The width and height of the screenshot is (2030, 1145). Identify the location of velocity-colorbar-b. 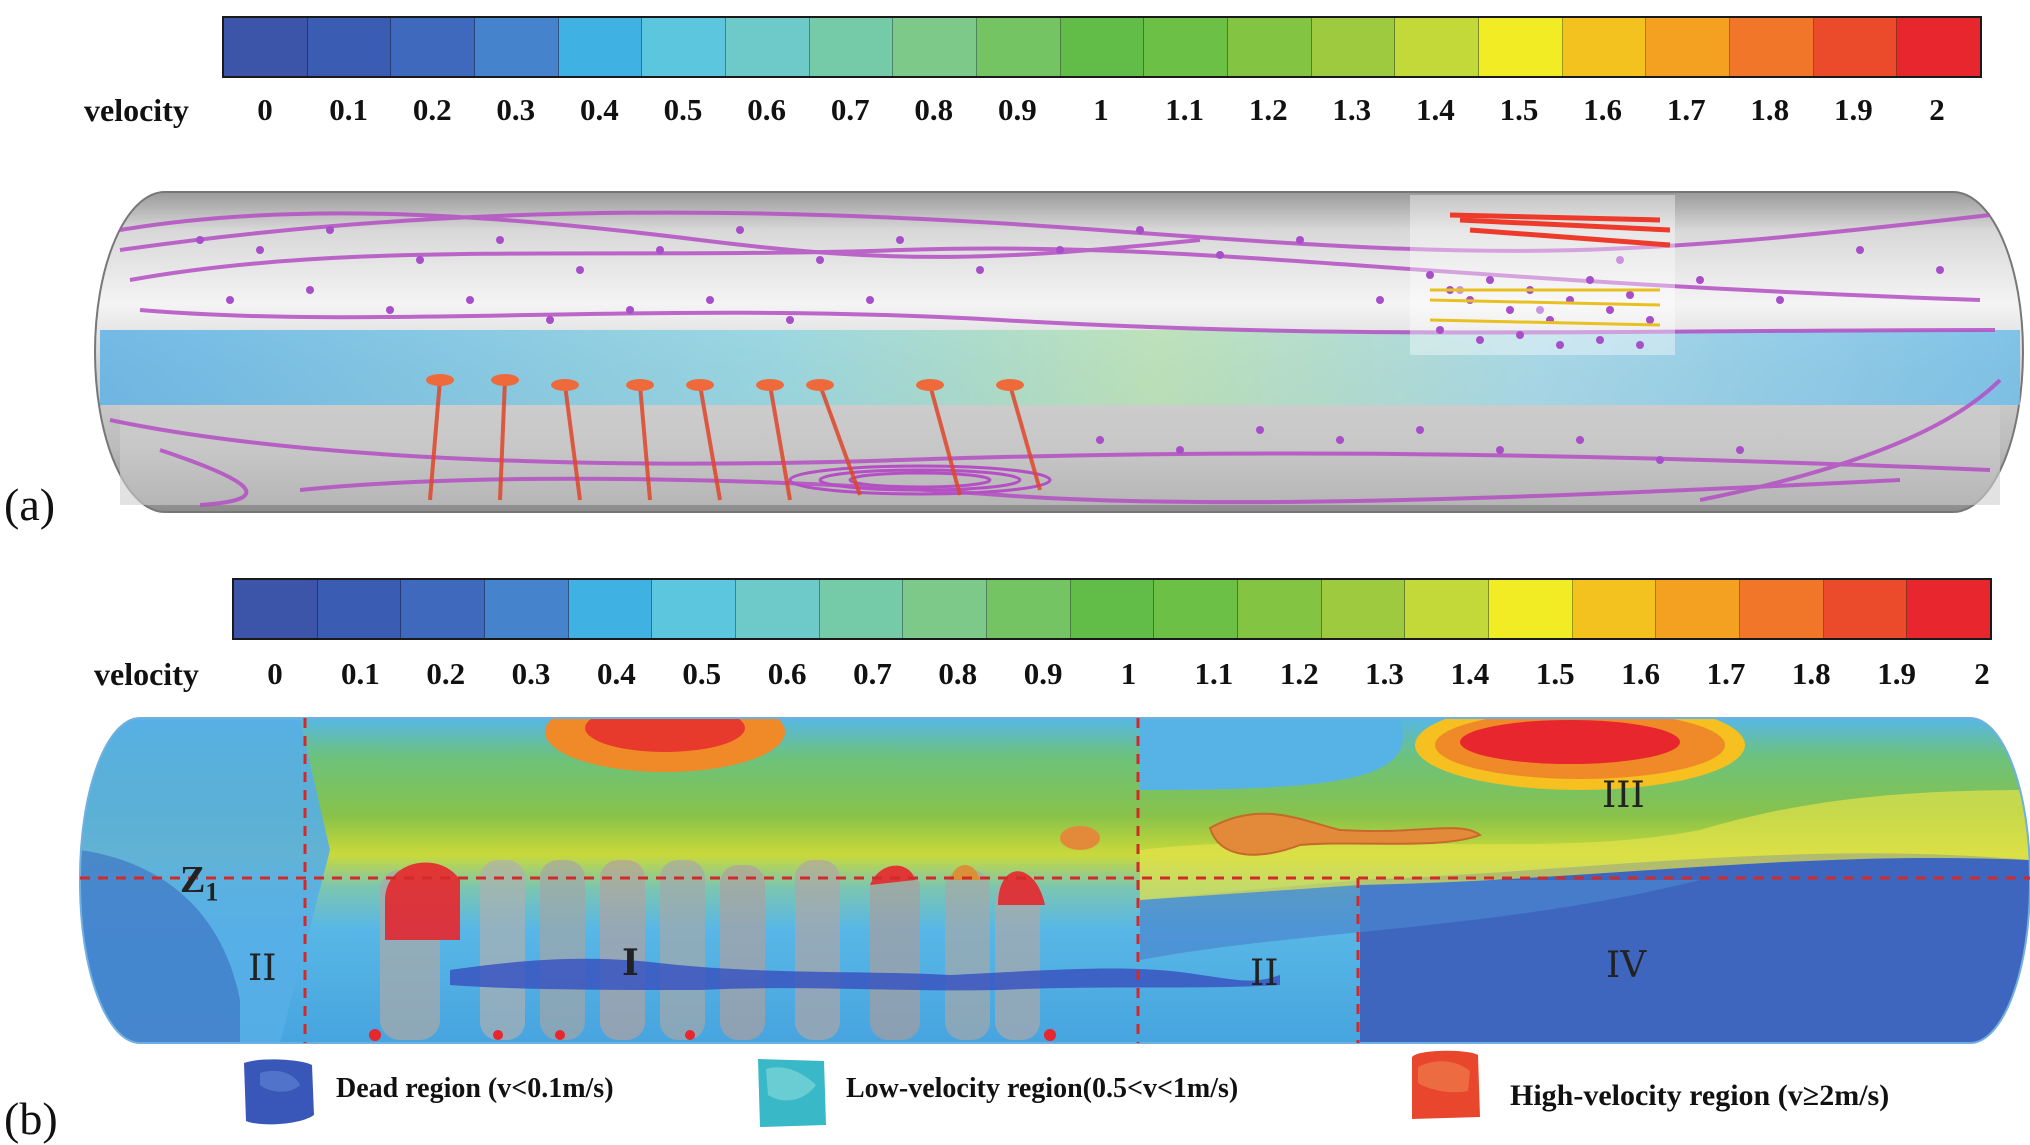
(1112, 609).